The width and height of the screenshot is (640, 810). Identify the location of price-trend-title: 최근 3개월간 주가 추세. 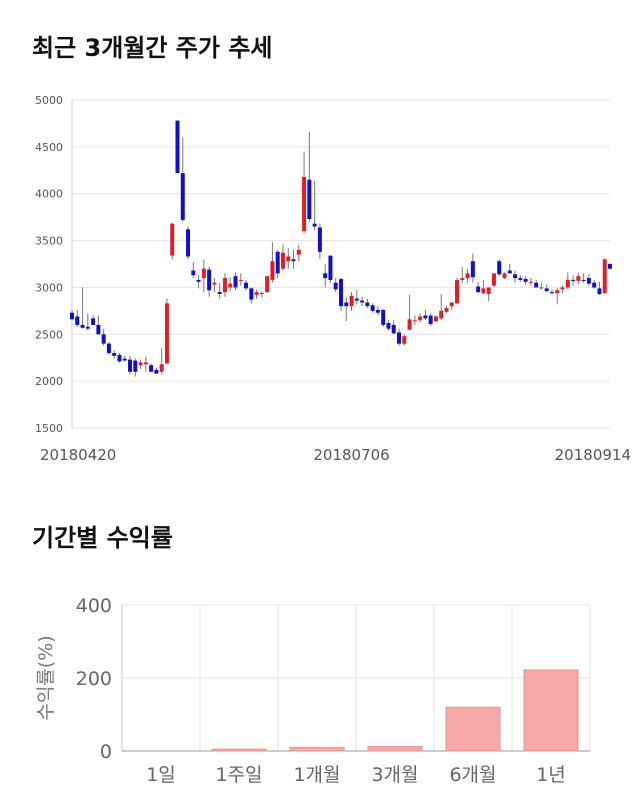
(152, 48).